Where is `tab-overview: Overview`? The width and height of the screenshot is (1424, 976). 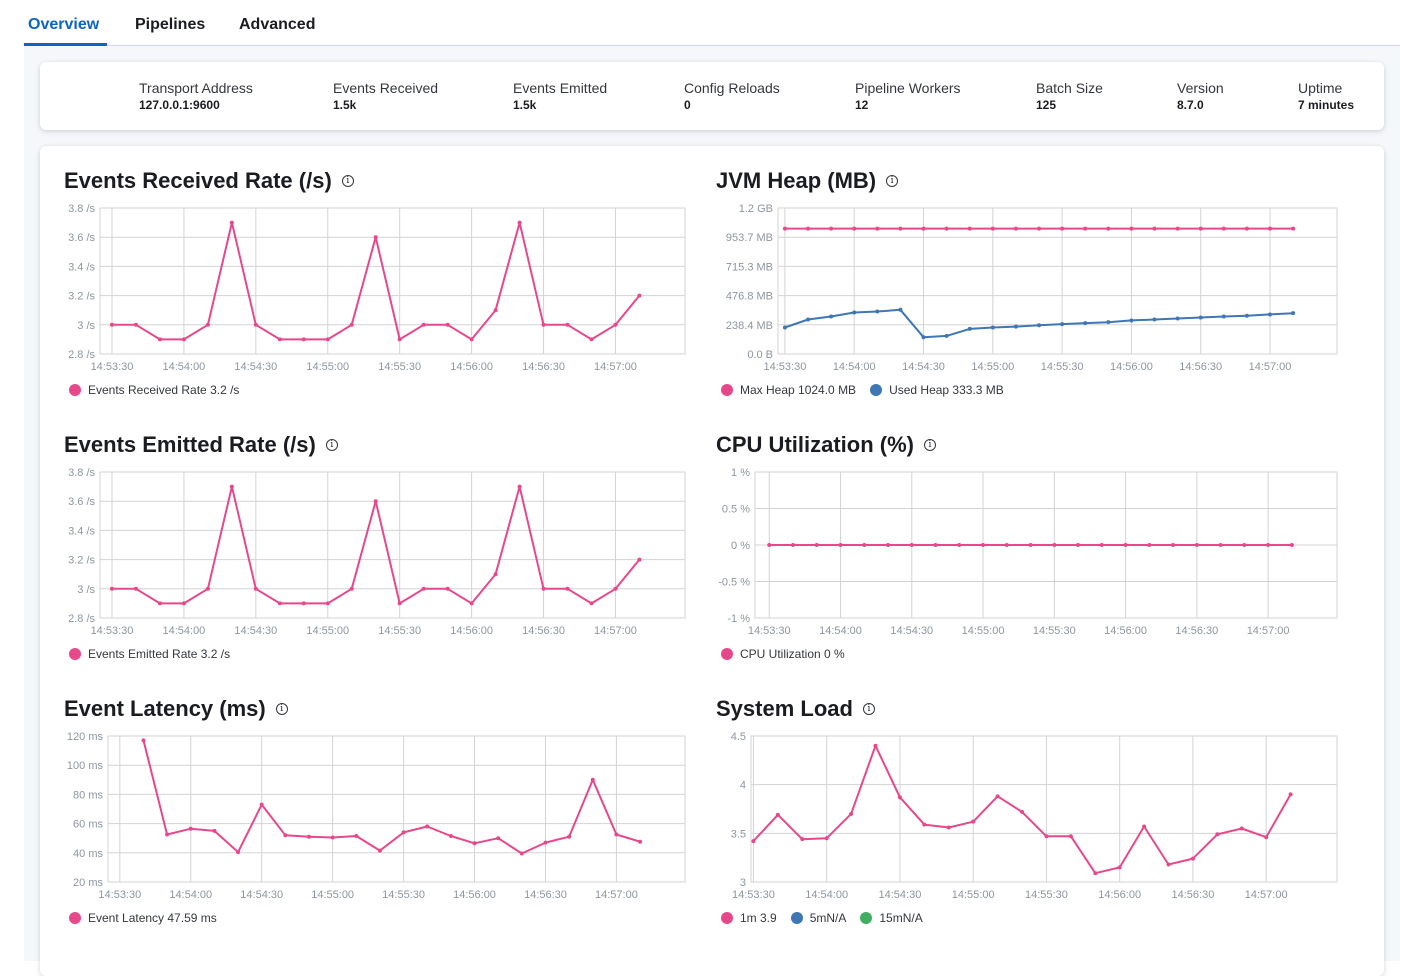
tab-overview: Overview is located at coordinates (64, 24).